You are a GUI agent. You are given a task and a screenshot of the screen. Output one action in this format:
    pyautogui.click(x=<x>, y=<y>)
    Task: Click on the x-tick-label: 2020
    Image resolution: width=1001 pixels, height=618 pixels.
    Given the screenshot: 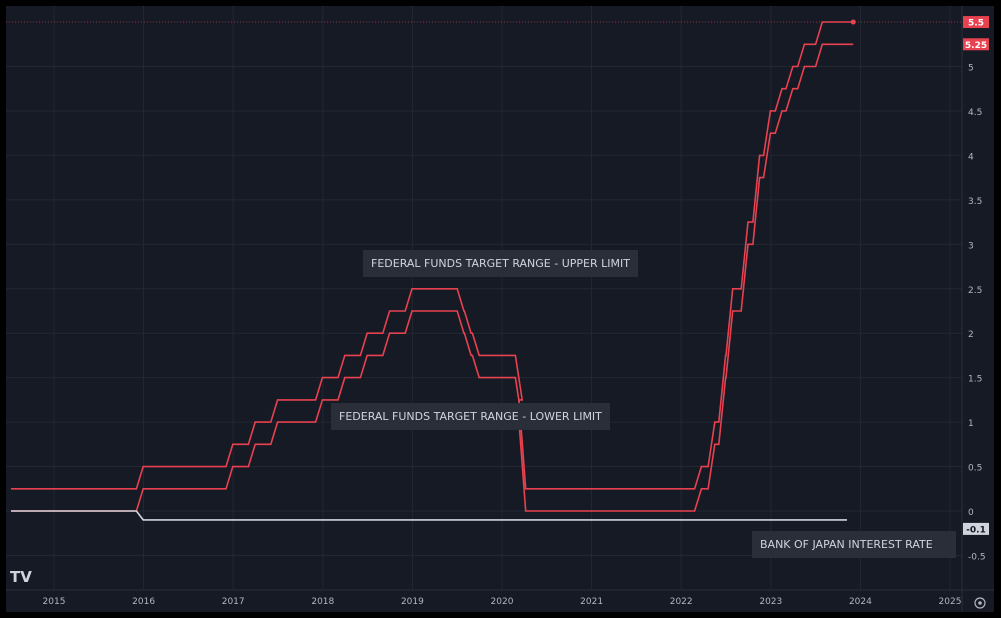 What is the action you would take?
    pyautogui.click(x=502, y=602)
    